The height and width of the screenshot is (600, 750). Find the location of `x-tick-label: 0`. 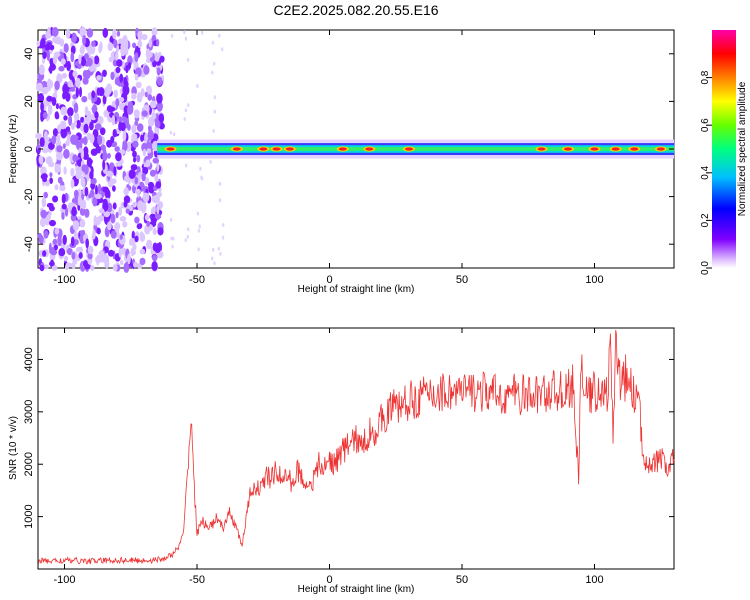

x-tick-label: 0 is located at coordinates (329, 580).